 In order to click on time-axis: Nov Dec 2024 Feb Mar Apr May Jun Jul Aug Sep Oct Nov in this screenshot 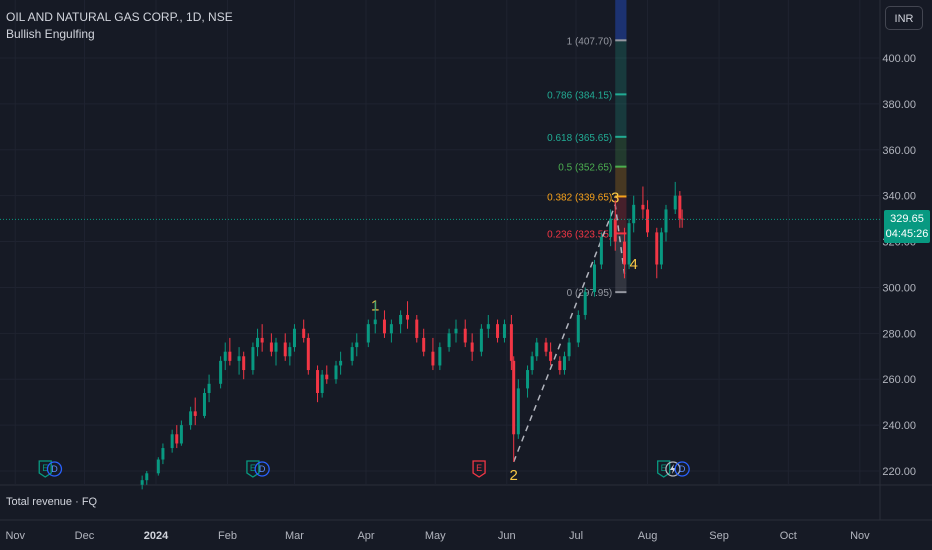, I will do `click(437, 536)`.